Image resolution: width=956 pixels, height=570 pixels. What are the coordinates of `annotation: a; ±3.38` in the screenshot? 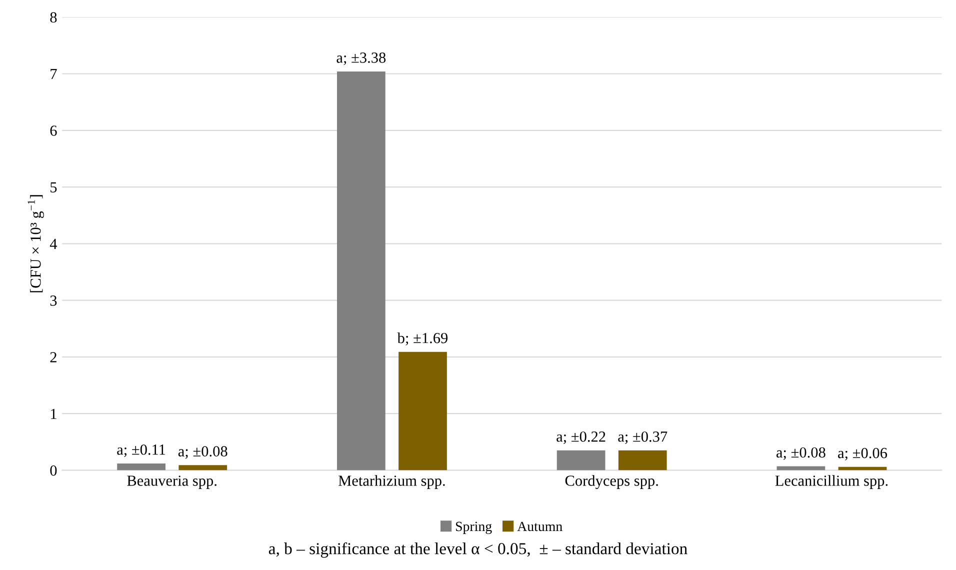 It's located at (361, 59).